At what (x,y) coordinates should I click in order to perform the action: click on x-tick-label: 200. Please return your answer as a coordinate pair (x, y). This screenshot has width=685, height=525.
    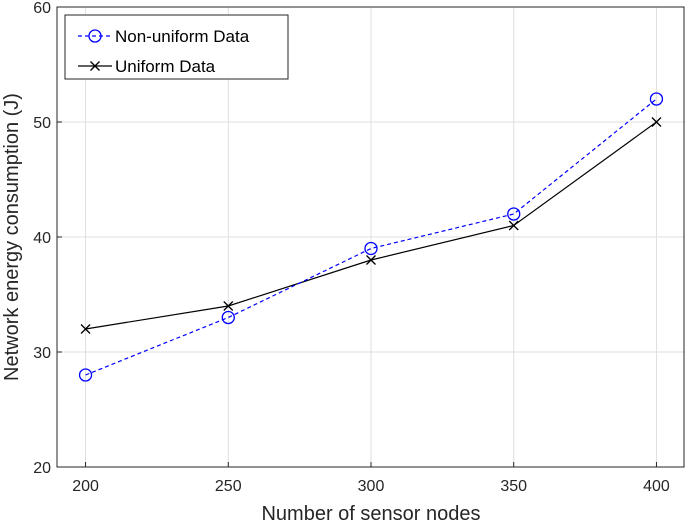
    Looking at the image, I should click on (85, 486).